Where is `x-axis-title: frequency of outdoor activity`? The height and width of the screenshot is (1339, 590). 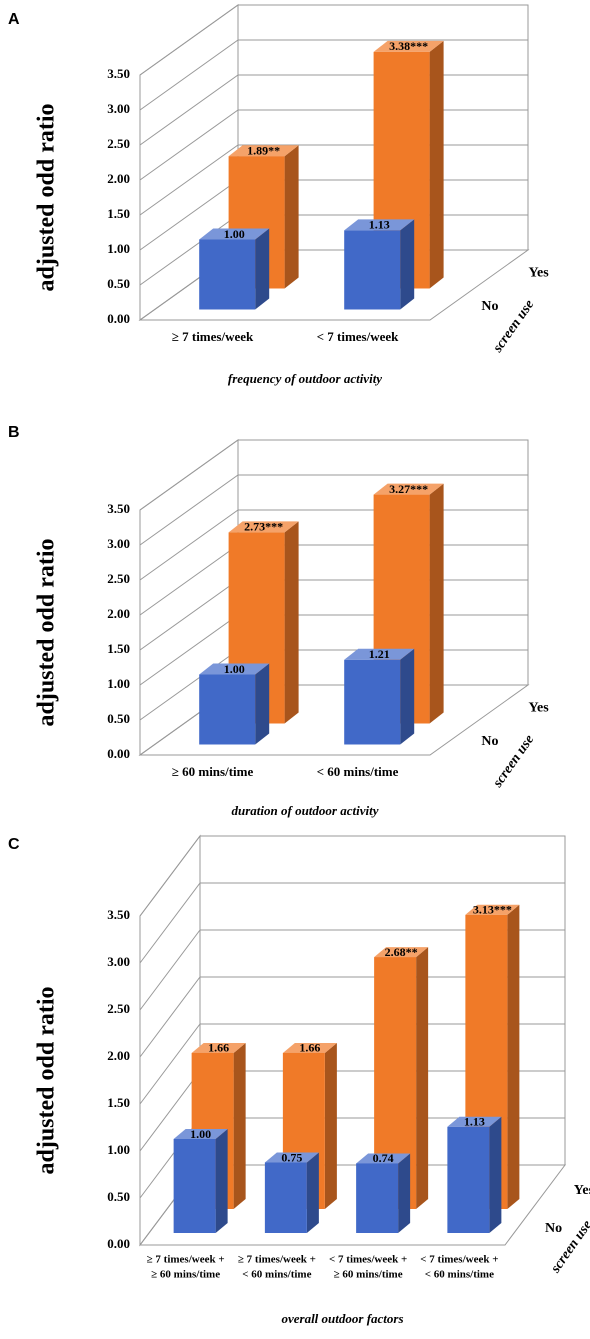
x-axis-title: frequency of outdoor activity is located at coordinates (305, 378).